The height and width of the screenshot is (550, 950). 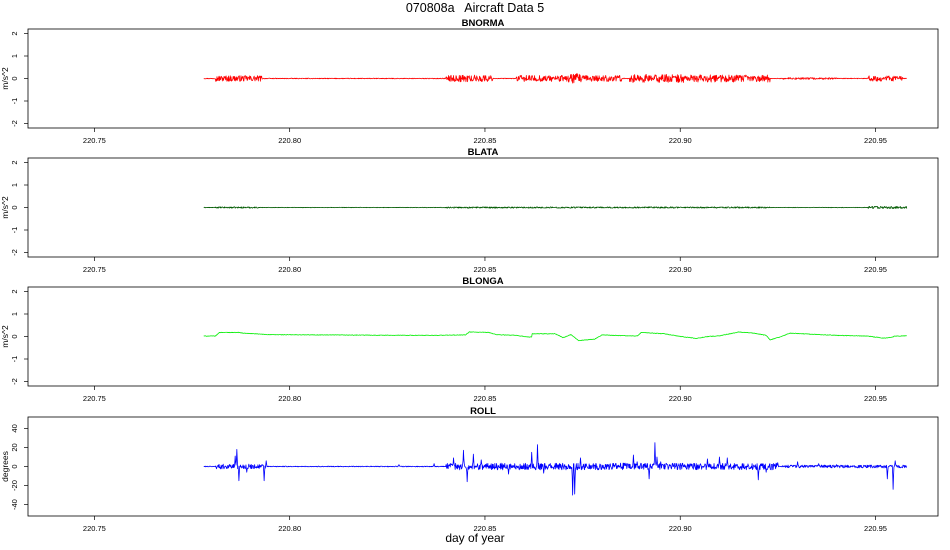 What do you see at coordinates (14, 504) in the screenshot?
I see `y-tick-label: -40` at bounding box center [14, 504].